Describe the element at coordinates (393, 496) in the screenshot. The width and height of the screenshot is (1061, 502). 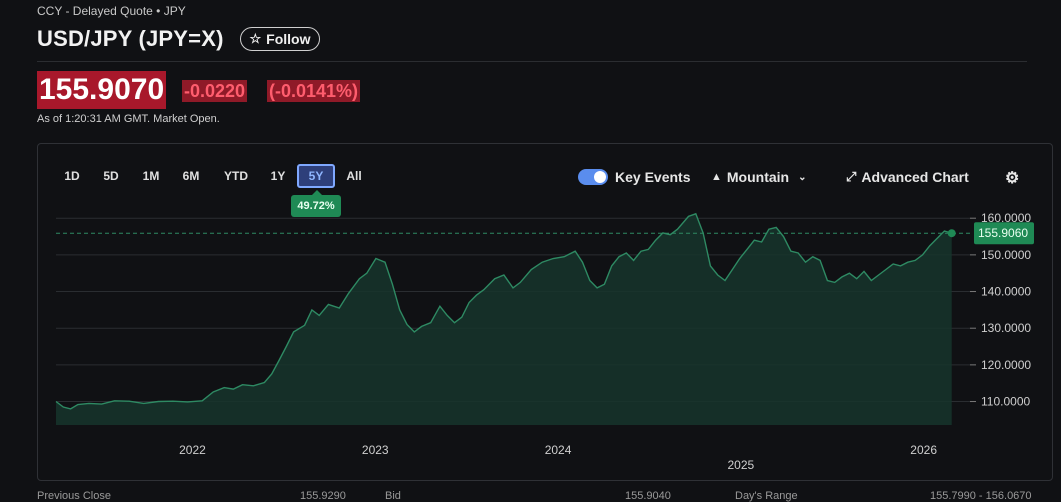
I see `bid-label: Bid` at that location.